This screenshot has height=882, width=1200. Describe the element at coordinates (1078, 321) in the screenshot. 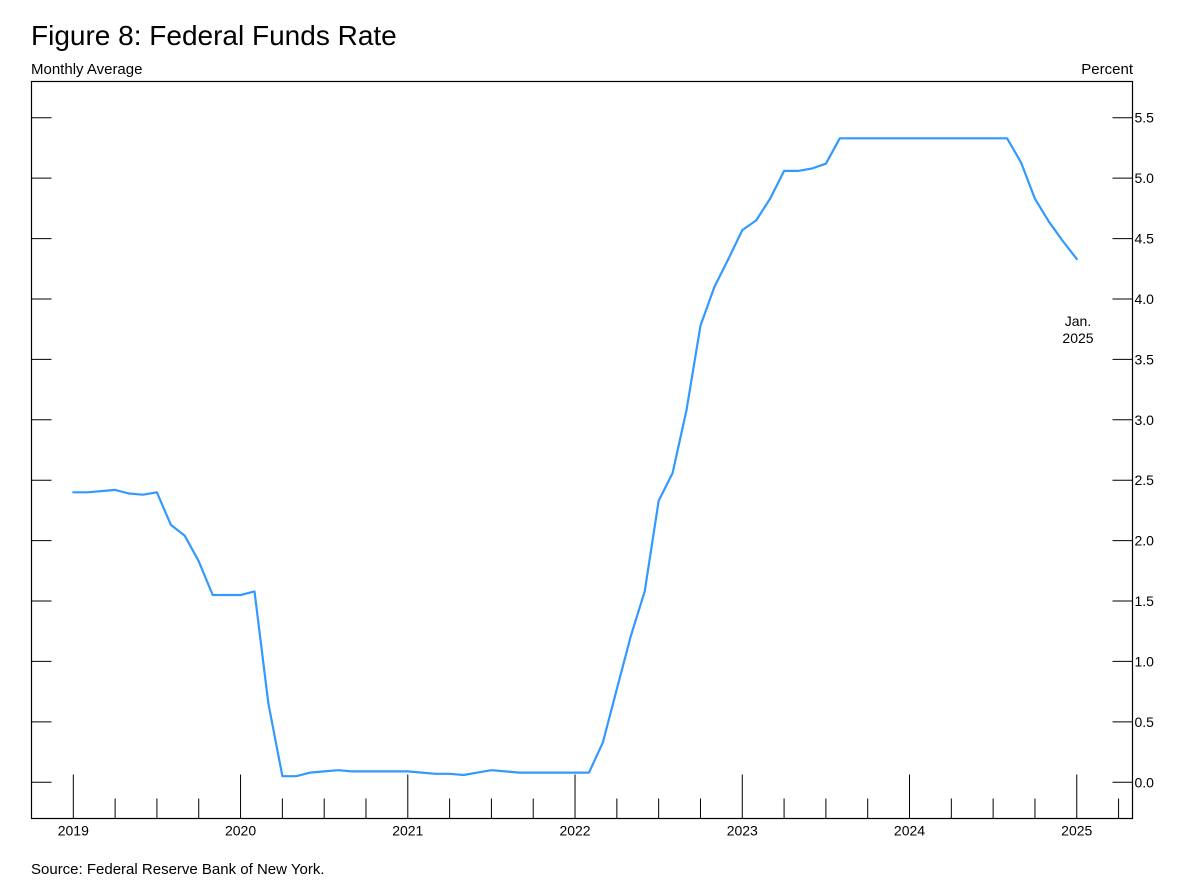

I see `annotation-month: Jan.` at that location.